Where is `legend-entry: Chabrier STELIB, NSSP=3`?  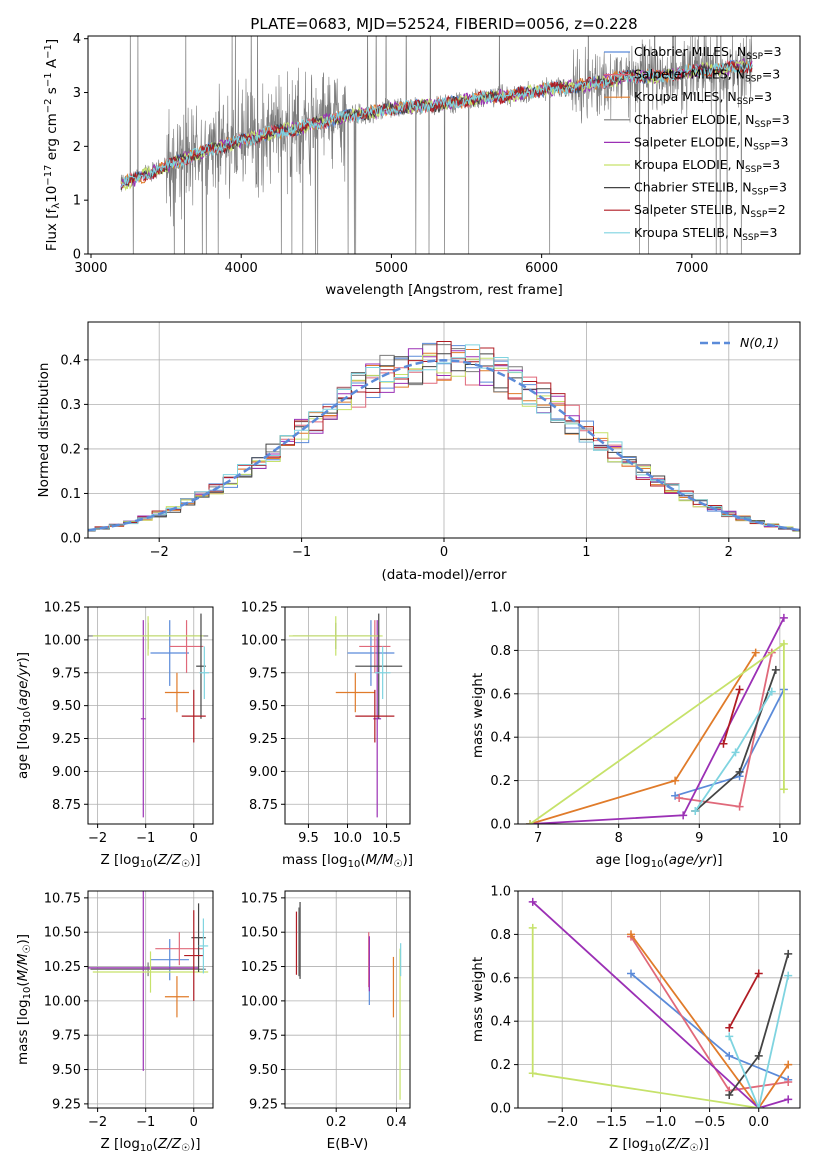 legend-entry: Chabrier STELIB, NSSP=3 is located at coordinates (710, 189).